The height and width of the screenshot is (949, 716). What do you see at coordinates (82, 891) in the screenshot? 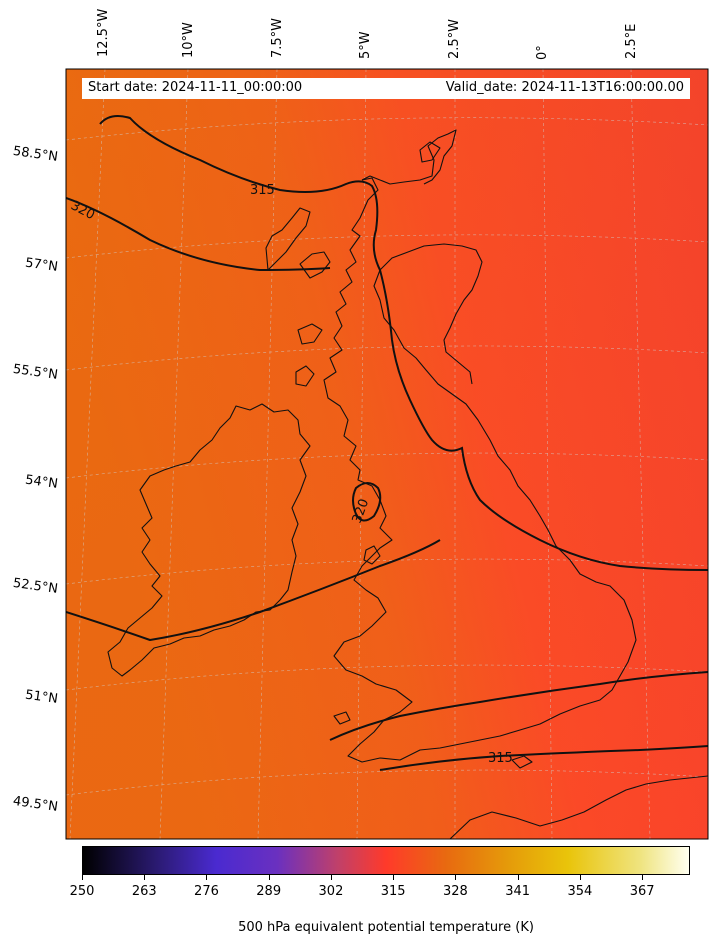
I see `colorbar-tick-label: 250` at bounding box center [82, 891].